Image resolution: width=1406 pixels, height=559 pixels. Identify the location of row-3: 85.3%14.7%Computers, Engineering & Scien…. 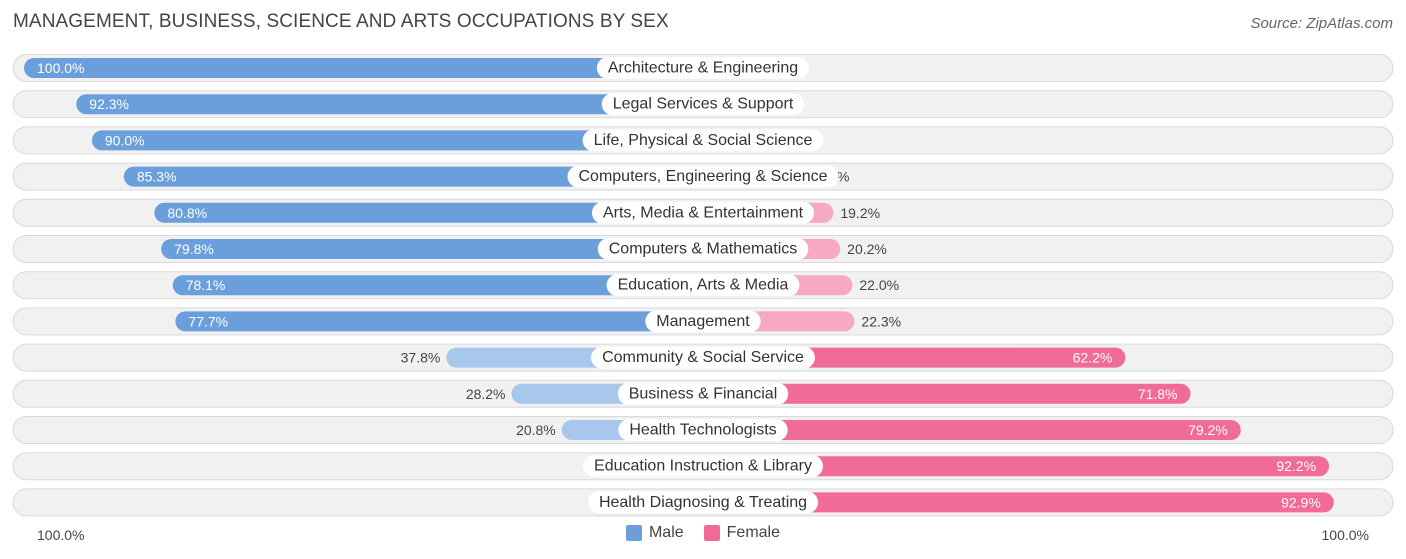
(703, 176).